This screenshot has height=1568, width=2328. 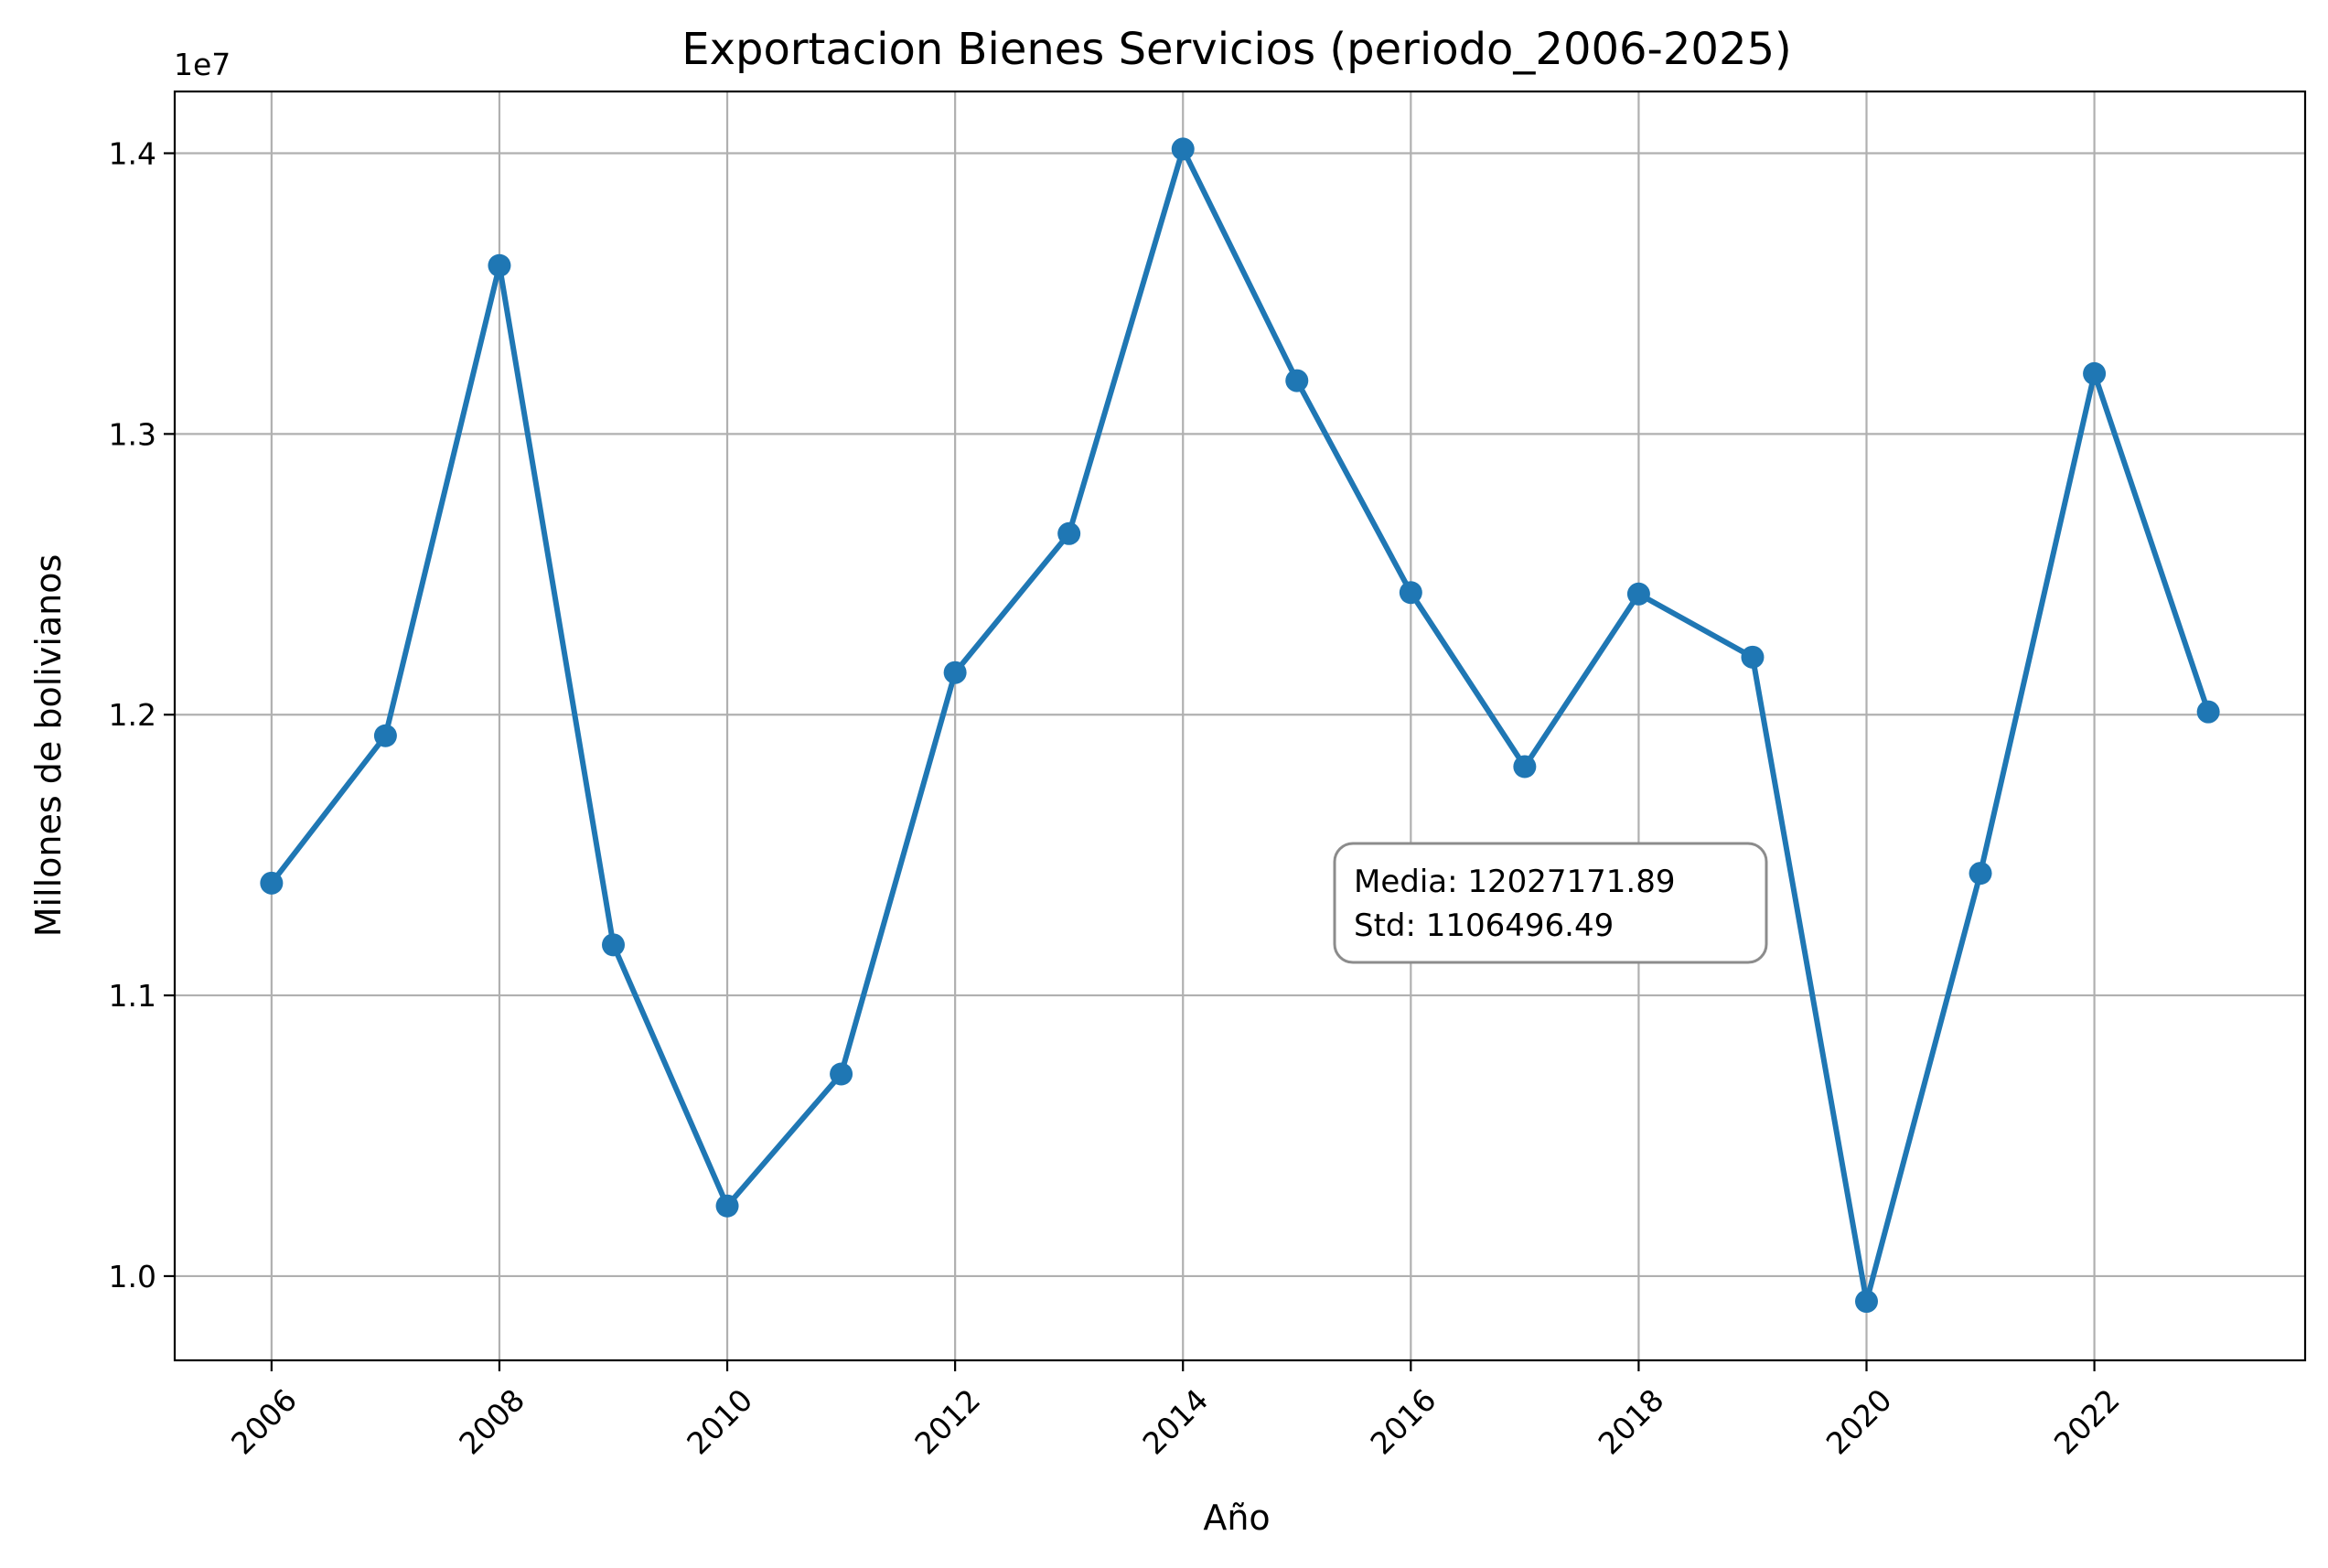 I want to click on x-axis-label: Año, so click(x=1236, y=1518).